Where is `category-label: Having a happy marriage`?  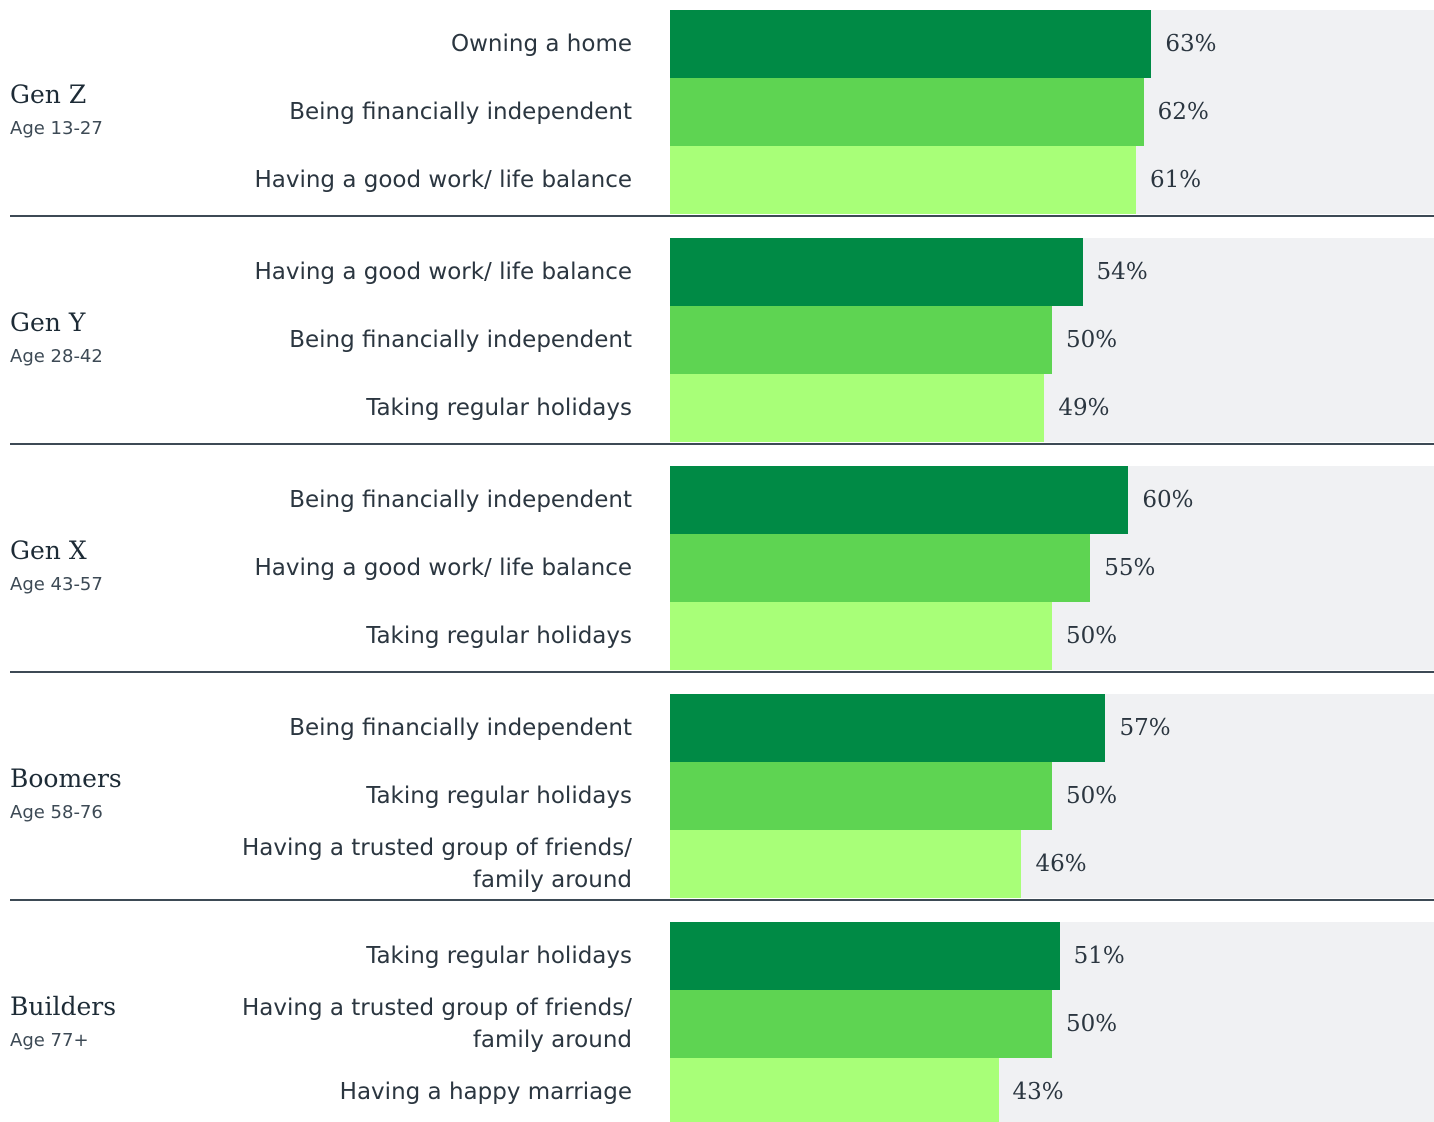 category-label: Having a happy marriage is located at coordinates (485, 1092).